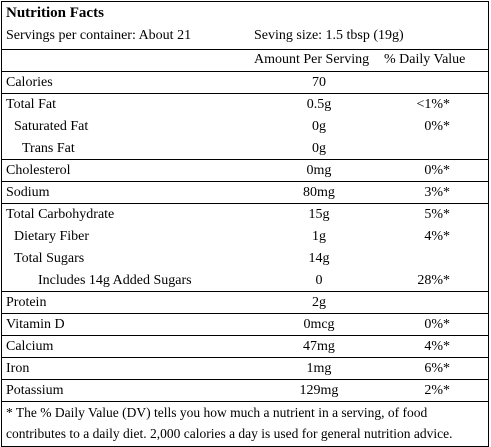 The width and height of the screenshot is (491, 447). I want to click on nutrient-amount: 129mg, so click(319, 390).